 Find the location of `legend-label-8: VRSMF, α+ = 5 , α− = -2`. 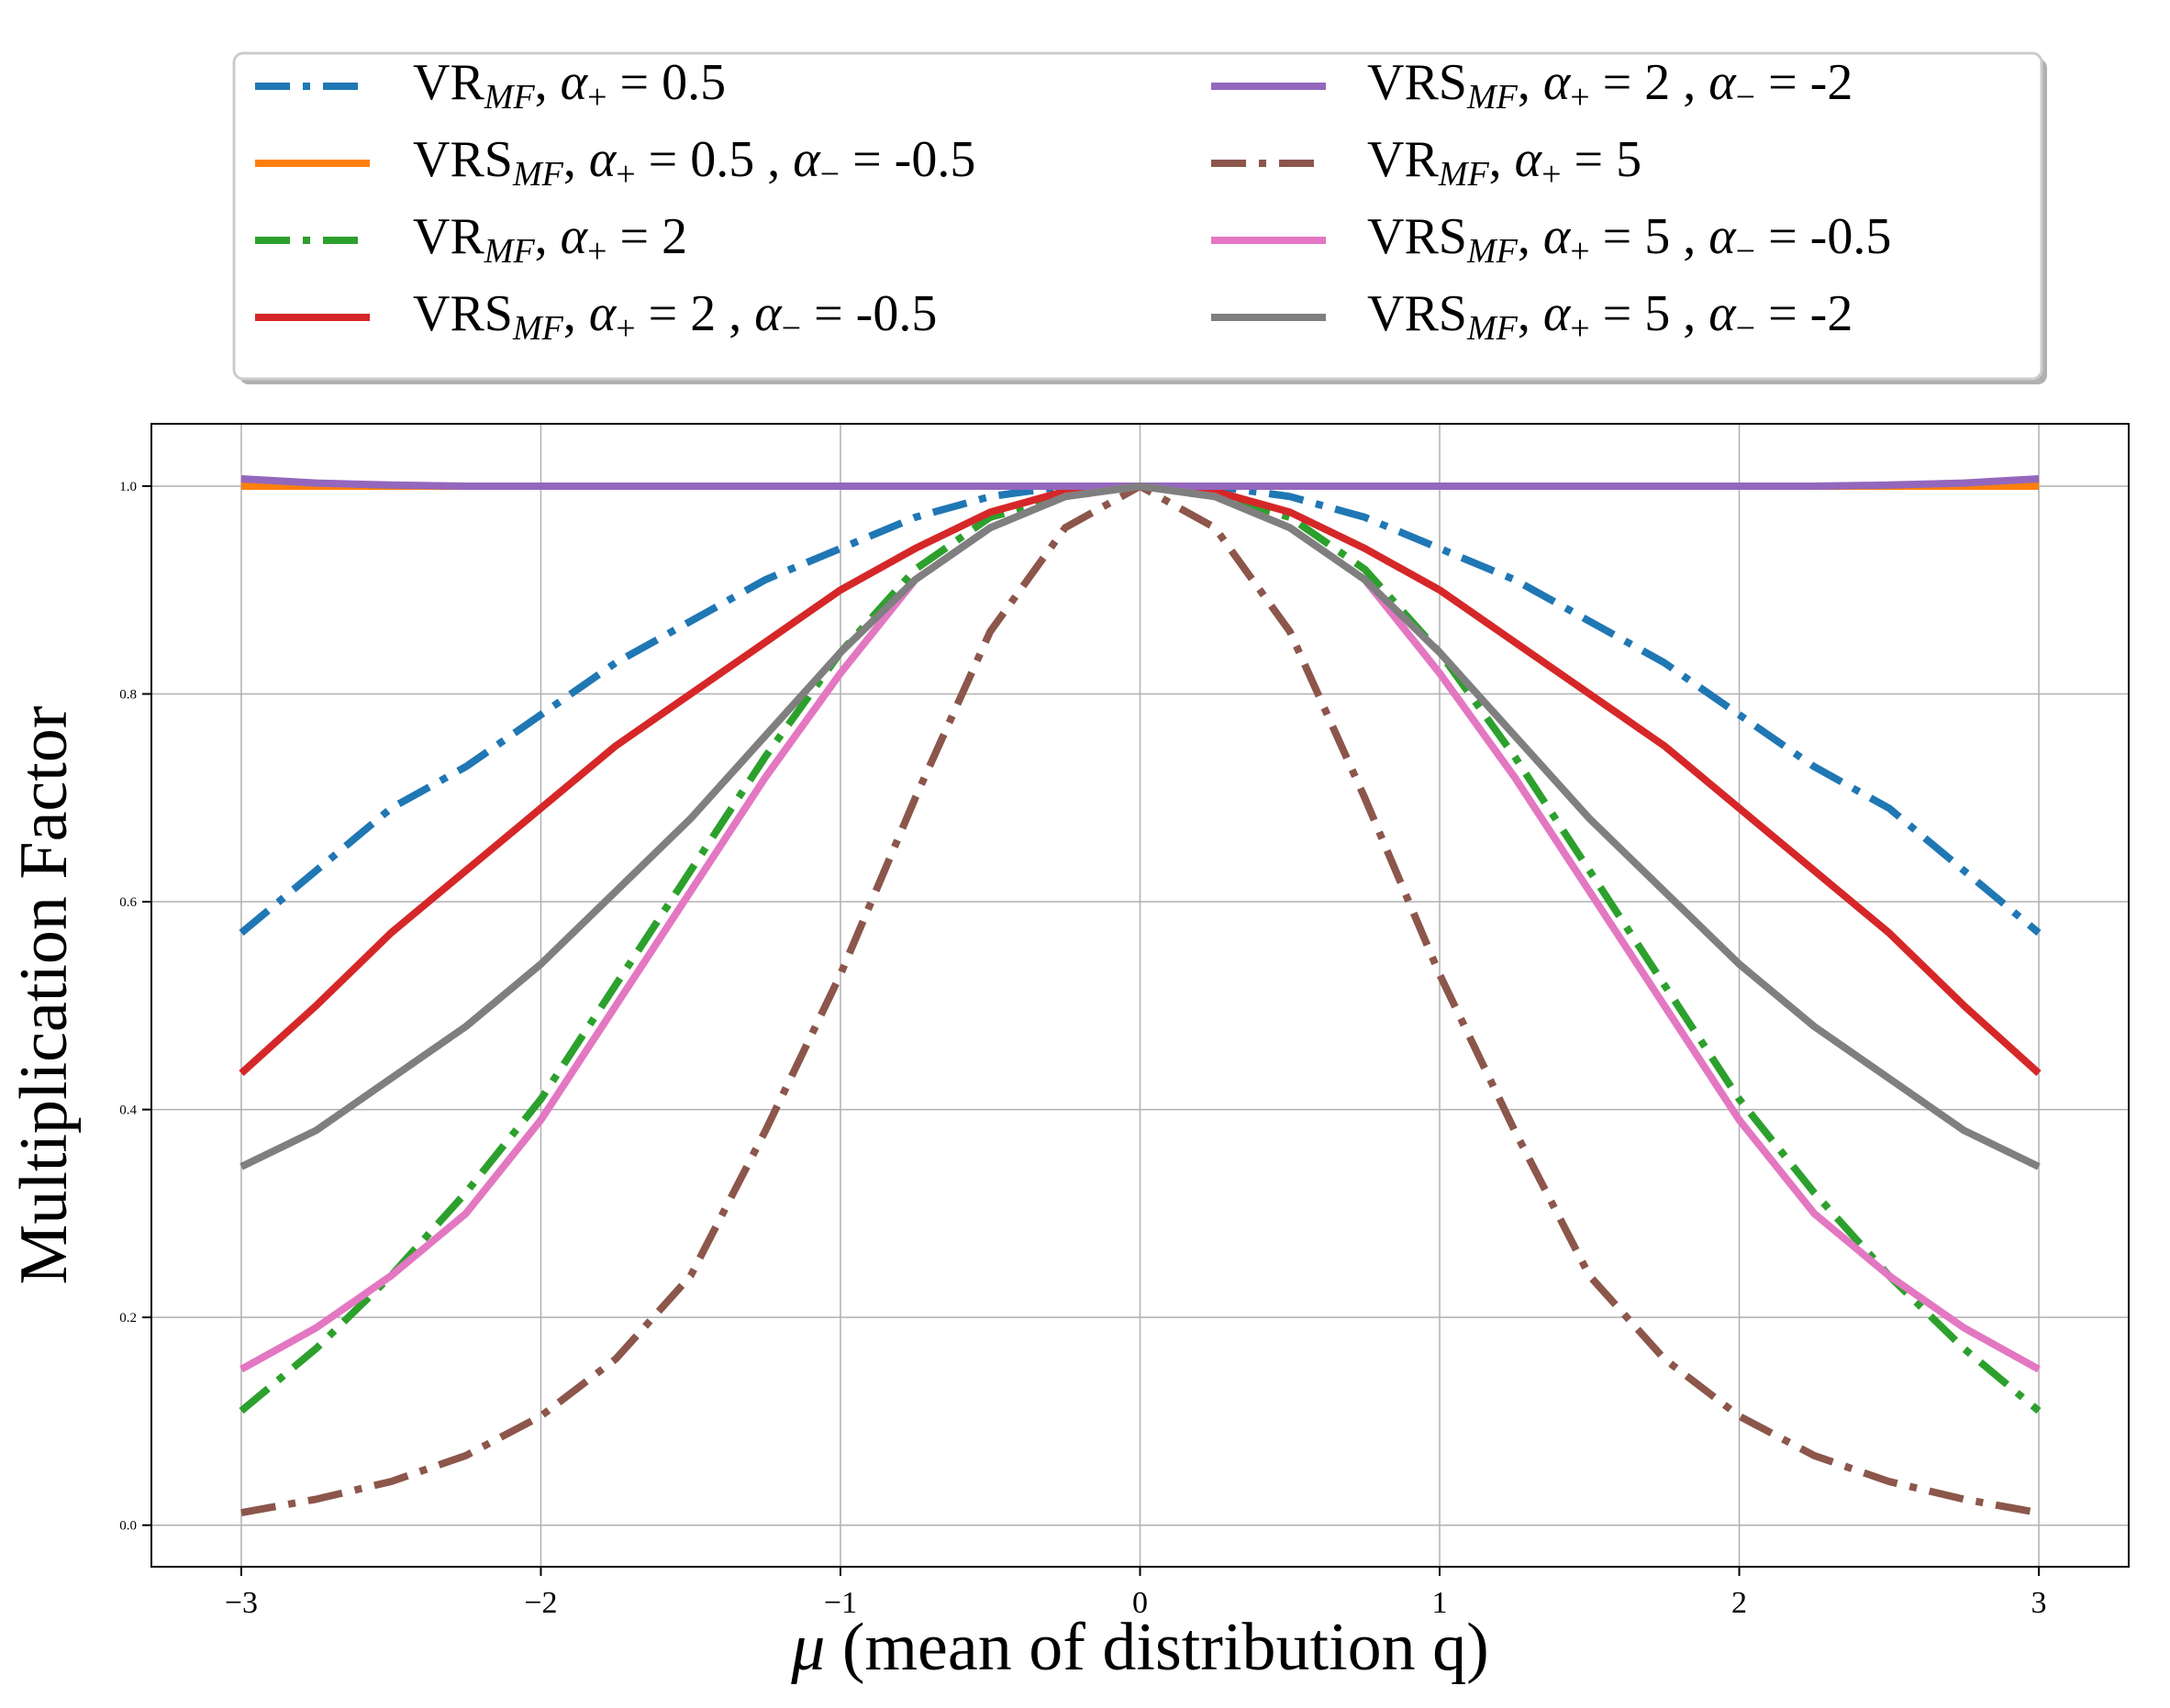

legend-label-8: VRSMF, α+ = 5 , α− = -2 is located at coordinates (1610, 316).